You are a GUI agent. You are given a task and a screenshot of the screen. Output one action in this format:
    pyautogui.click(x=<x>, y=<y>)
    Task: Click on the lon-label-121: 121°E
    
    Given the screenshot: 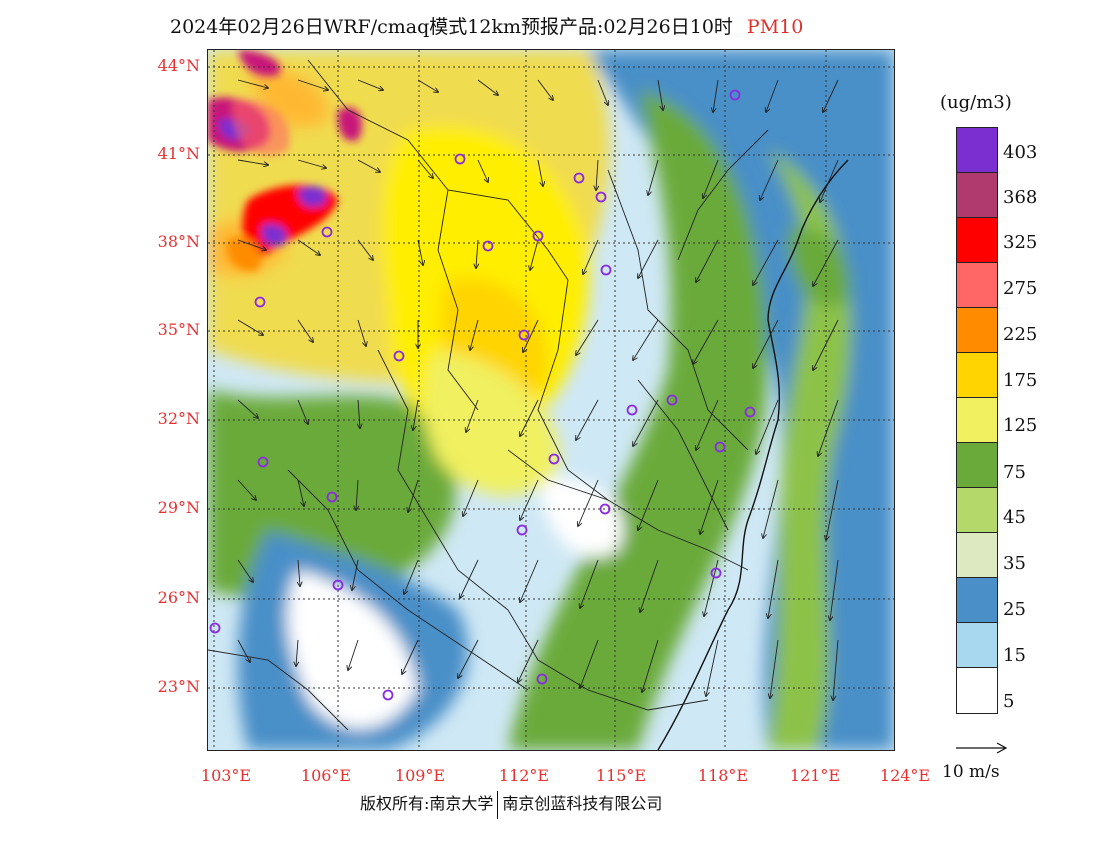 What is the action you would take?
    pyautogui.click(x=815, y=775)
    